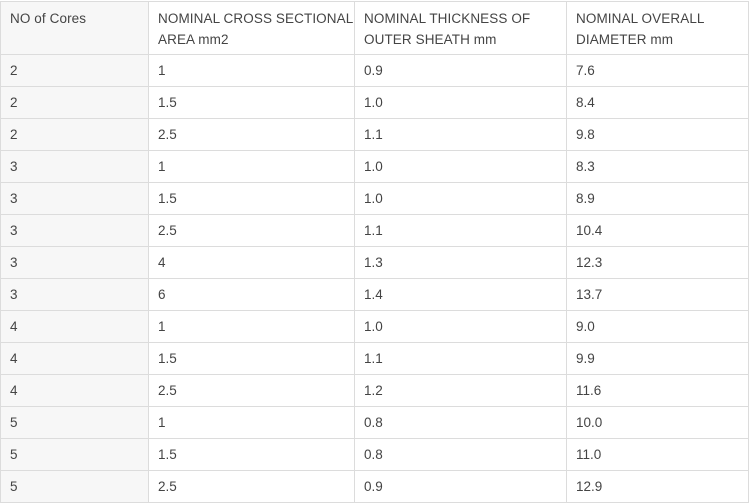  What do you see at coordinates (657, 358) in the screenshot?
I see `cell-overall-diameter: 9.9` at bounding box center [657, 358].